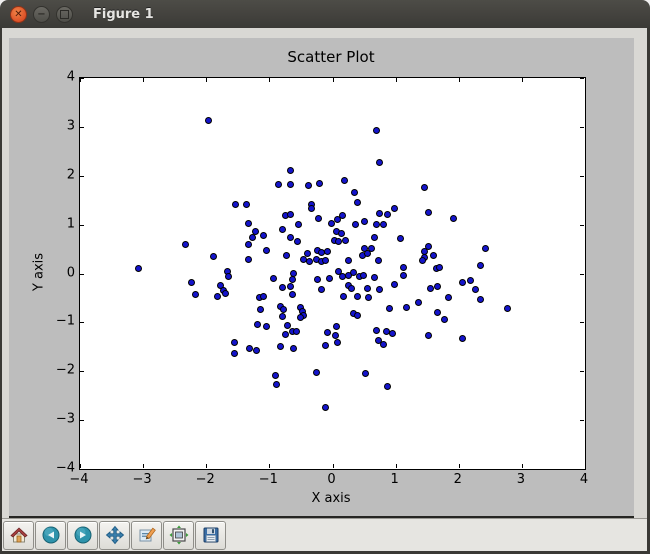 The image size is (650, 554). What do you see at coordinates (18, 14) in the screenshot?
I see `close-button: ✕` at bounding box center [18, 14].